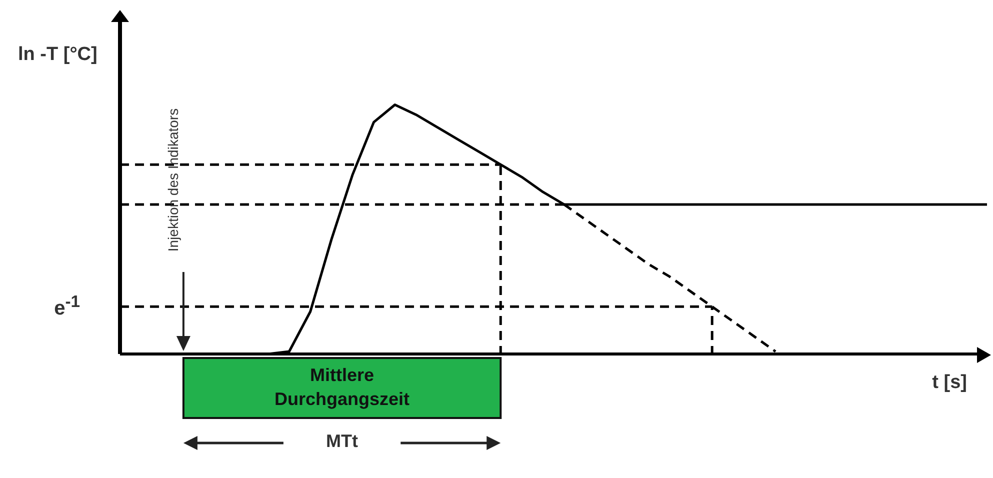 Image resolution: width=993 pixels, height=478 pixels. Describe the element at coordinates (342, 441) in the screenshot. I see `text: MTt` at that location.